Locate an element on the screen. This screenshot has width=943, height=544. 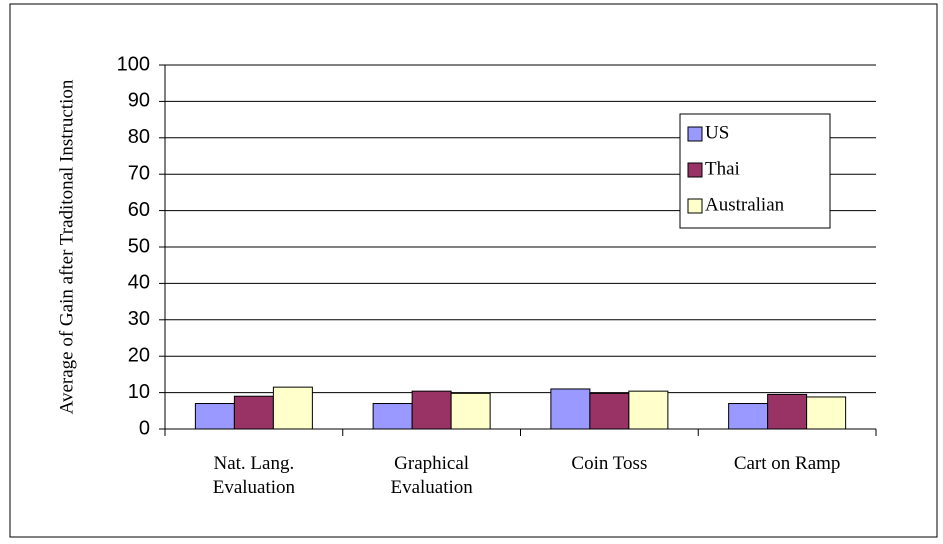
y-tick-label: 0 is located at coordinates (144, 428).